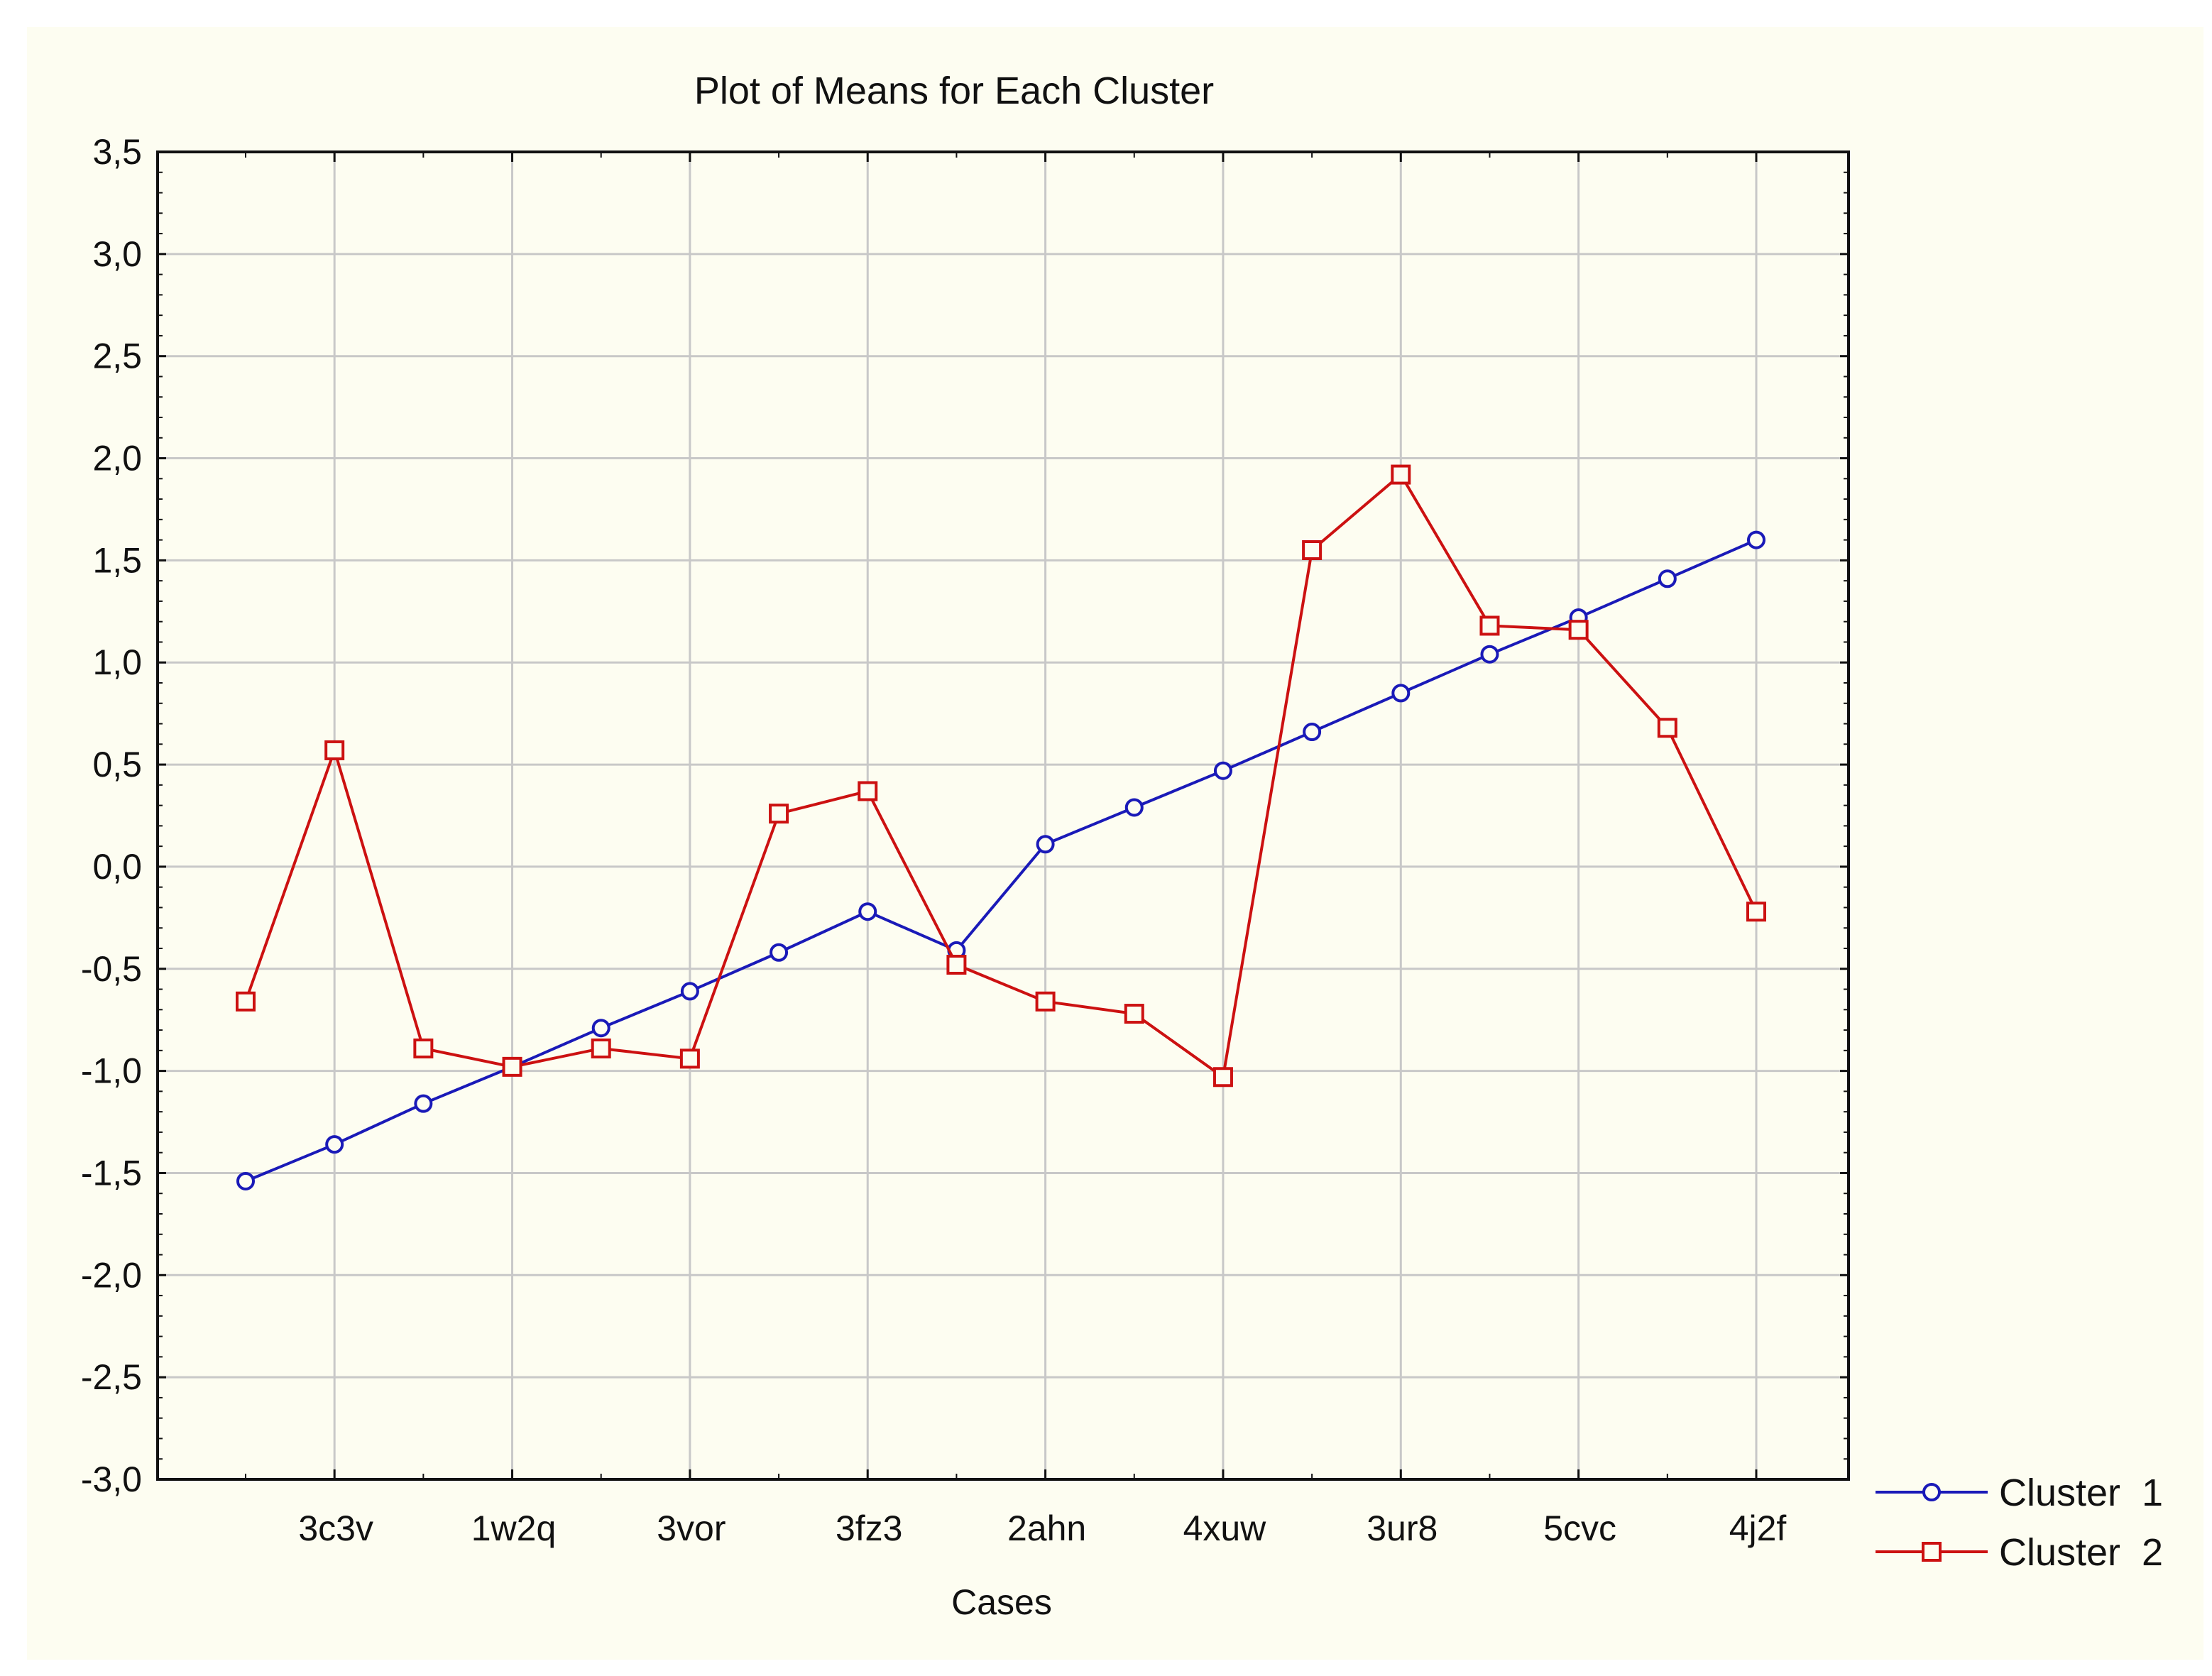  Describe the element at coordinates (117, 867) in the screenshot. I see `y-tick-label: 0,0` at that location.